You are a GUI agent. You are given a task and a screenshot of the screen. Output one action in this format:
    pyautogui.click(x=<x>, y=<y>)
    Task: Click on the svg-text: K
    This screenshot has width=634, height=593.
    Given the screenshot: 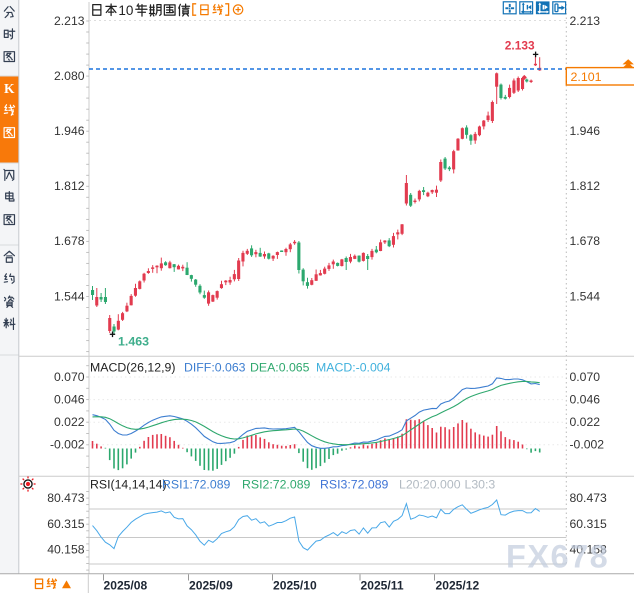 What is the action you would take?
    pyautogui.click(x=9, y=88)
    